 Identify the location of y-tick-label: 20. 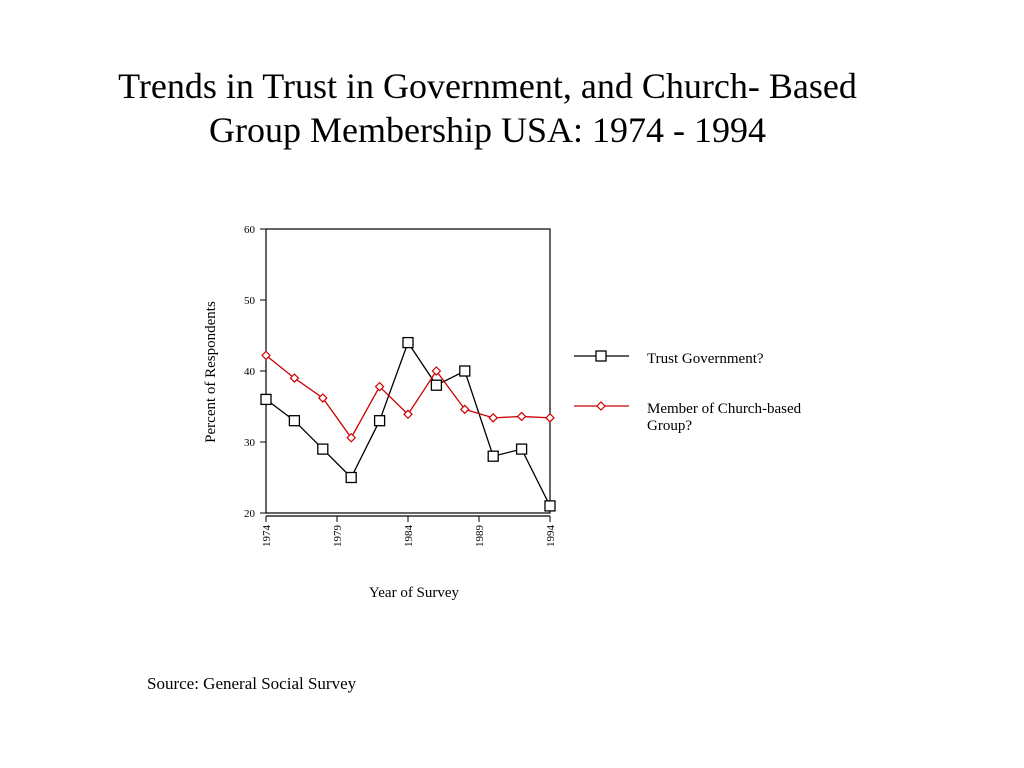
(250, 514).